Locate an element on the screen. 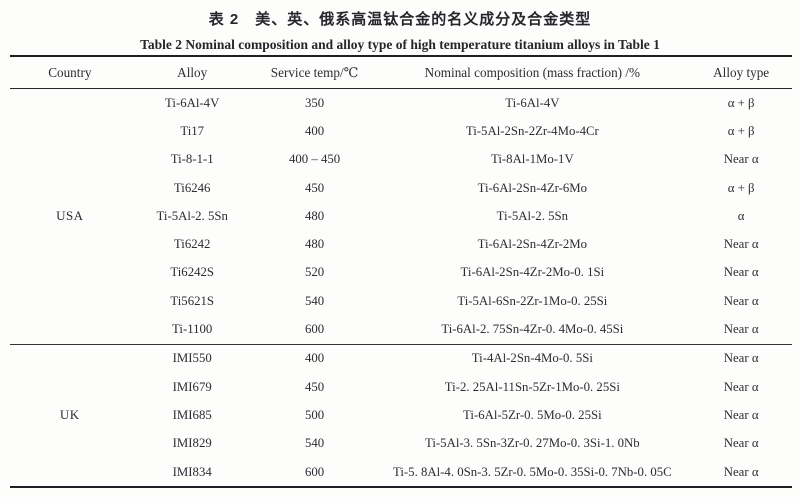 The image size is (800, 497). cell-alloy: IMI685 is located at coordinates (192, 414).